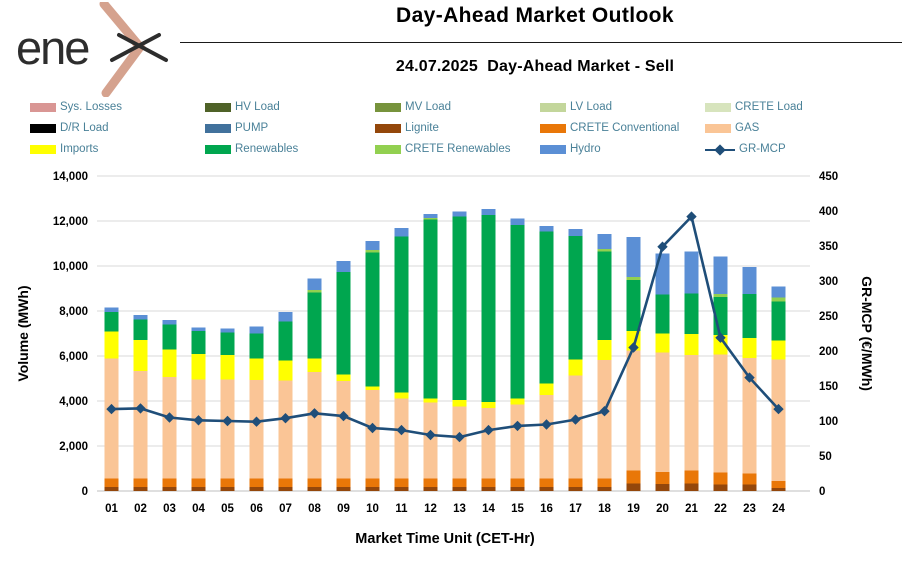 The height and width of the screenshot is (577, 920). What do you see at coordinates (227, 367) in the screenshot?
I see `bar-segment-05-imports` at bounding box center [227, 367].